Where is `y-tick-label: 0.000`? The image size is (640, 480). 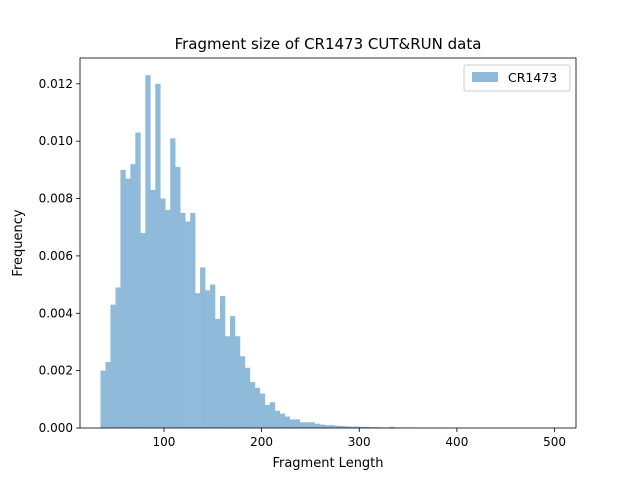 y-tick-label: 0.000 is located at coordinates (56, 428).